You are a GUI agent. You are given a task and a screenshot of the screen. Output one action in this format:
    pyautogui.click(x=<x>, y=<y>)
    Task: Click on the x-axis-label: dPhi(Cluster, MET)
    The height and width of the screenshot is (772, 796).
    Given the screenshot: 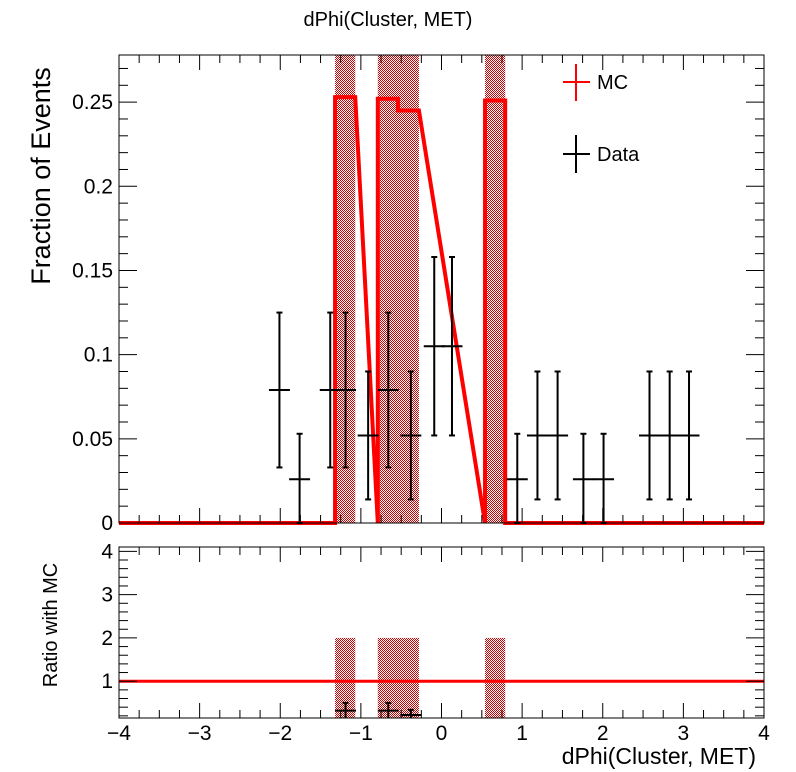 What is the action you would take?
    pyautogui.click(x=659, y=756)
    